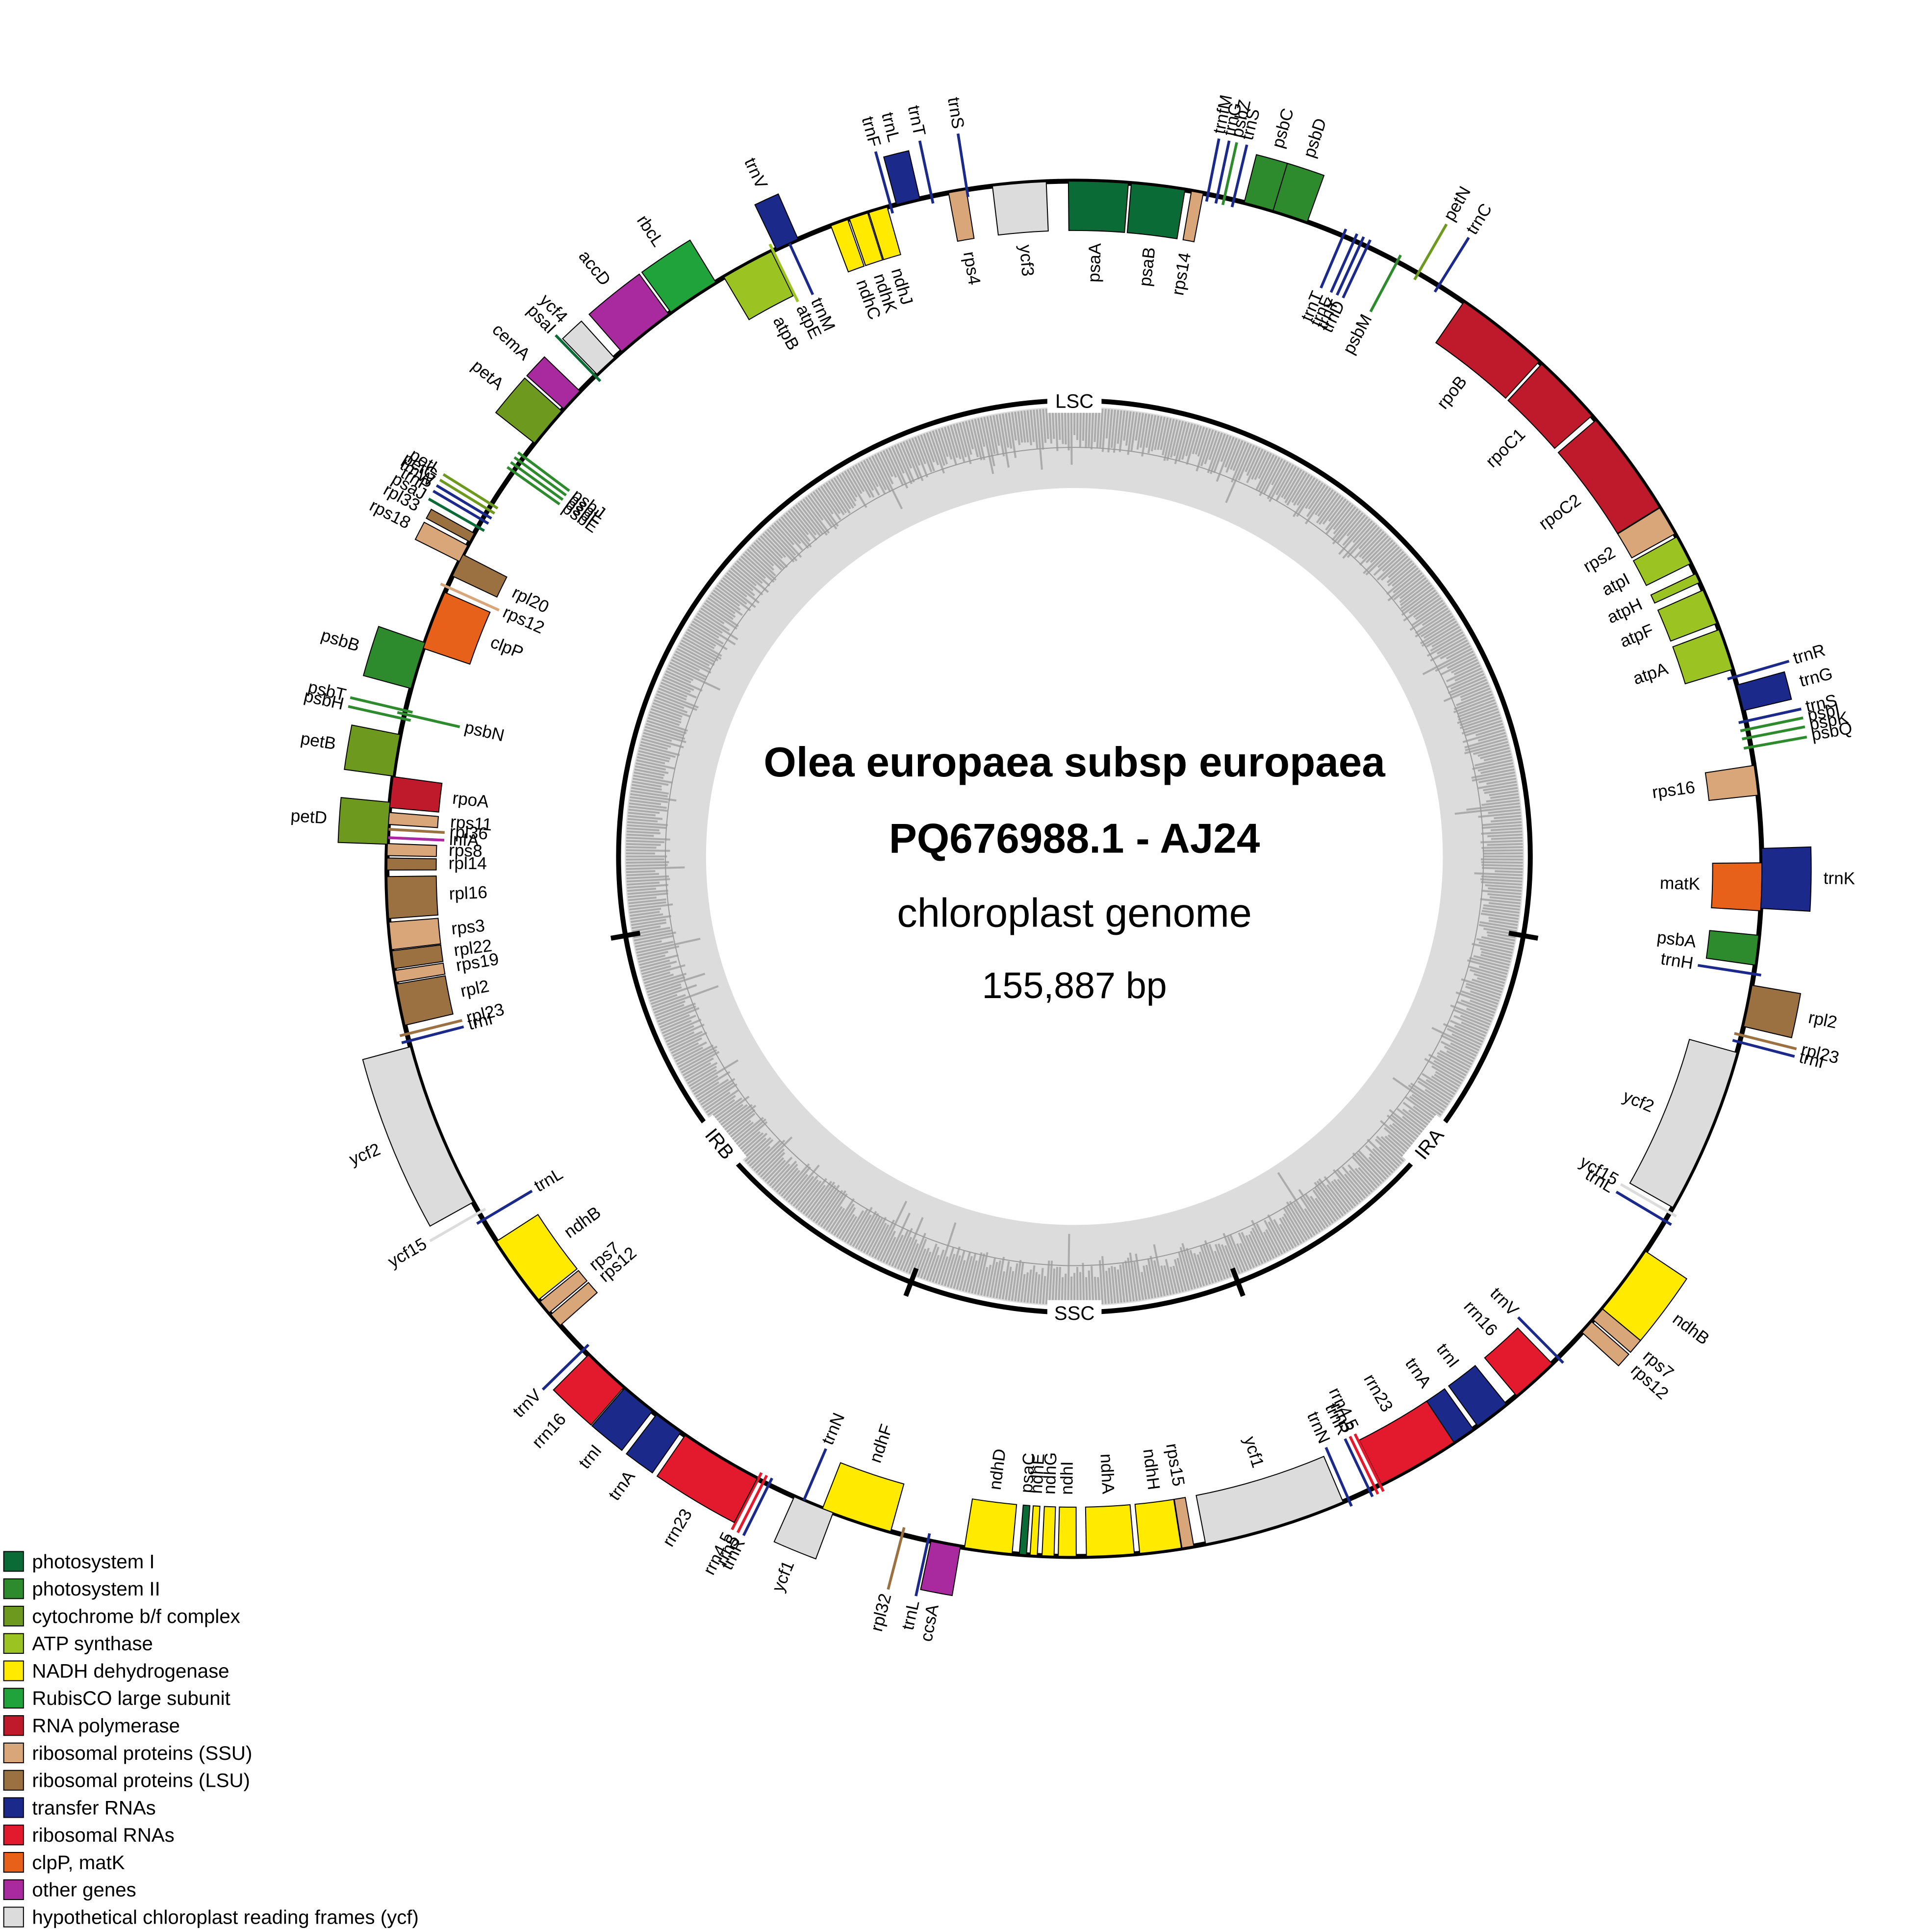  Describe the element at coordinates (466, 851) in the screenshot. I see `gene-label: rps8` at that location.